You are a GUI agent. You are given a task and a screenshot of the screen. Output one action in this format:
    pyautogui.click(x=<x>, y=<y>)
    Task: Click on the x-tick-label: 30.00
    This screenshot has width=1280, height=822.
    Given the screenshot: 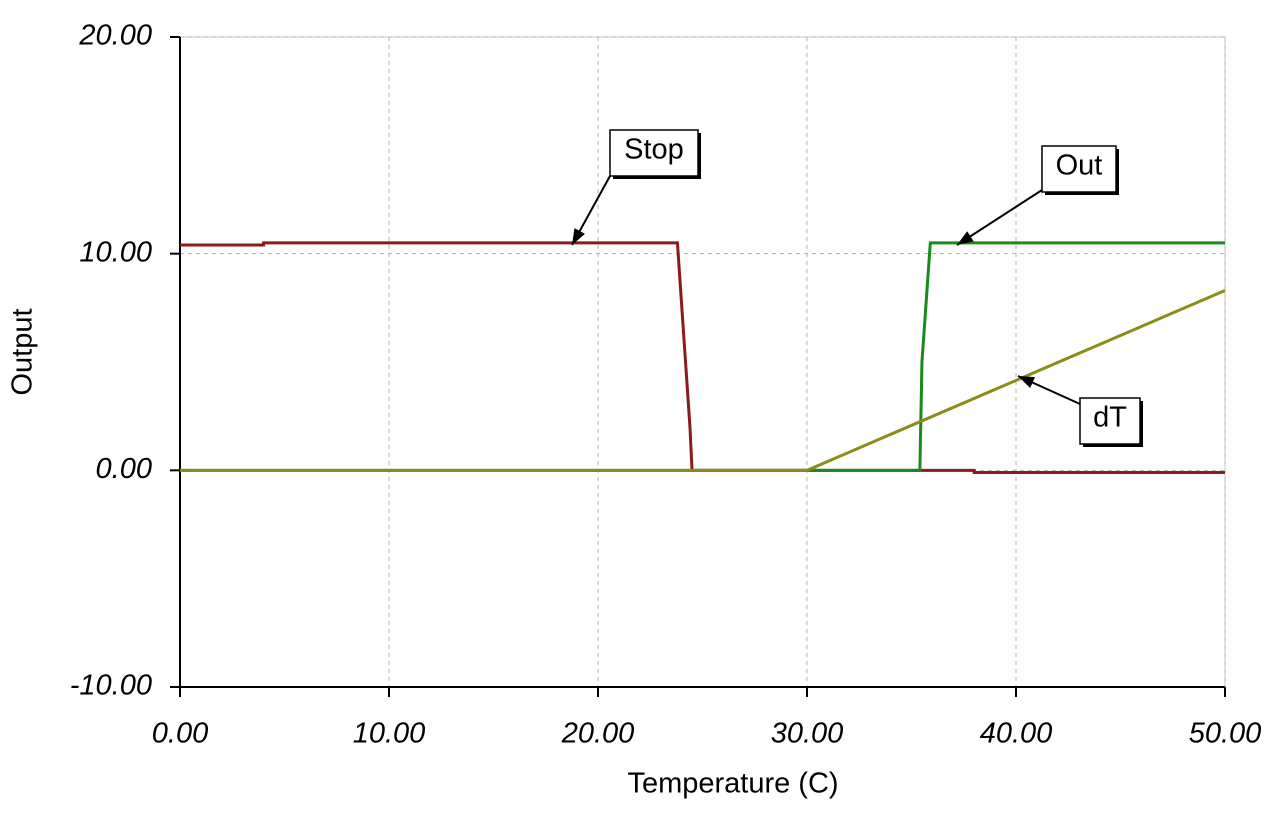 What is the action you would take?
    pyautogui.click(x=807, y=734)
    